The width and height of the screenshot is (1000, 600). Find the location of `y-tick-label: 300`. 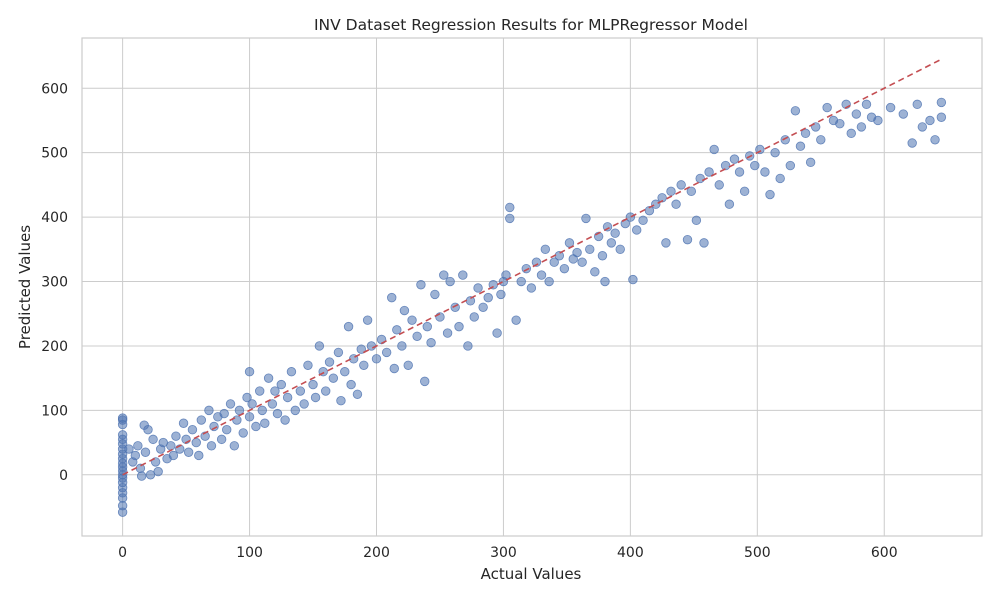

y-tick-label: 300 is located at coordinates (54, 283).